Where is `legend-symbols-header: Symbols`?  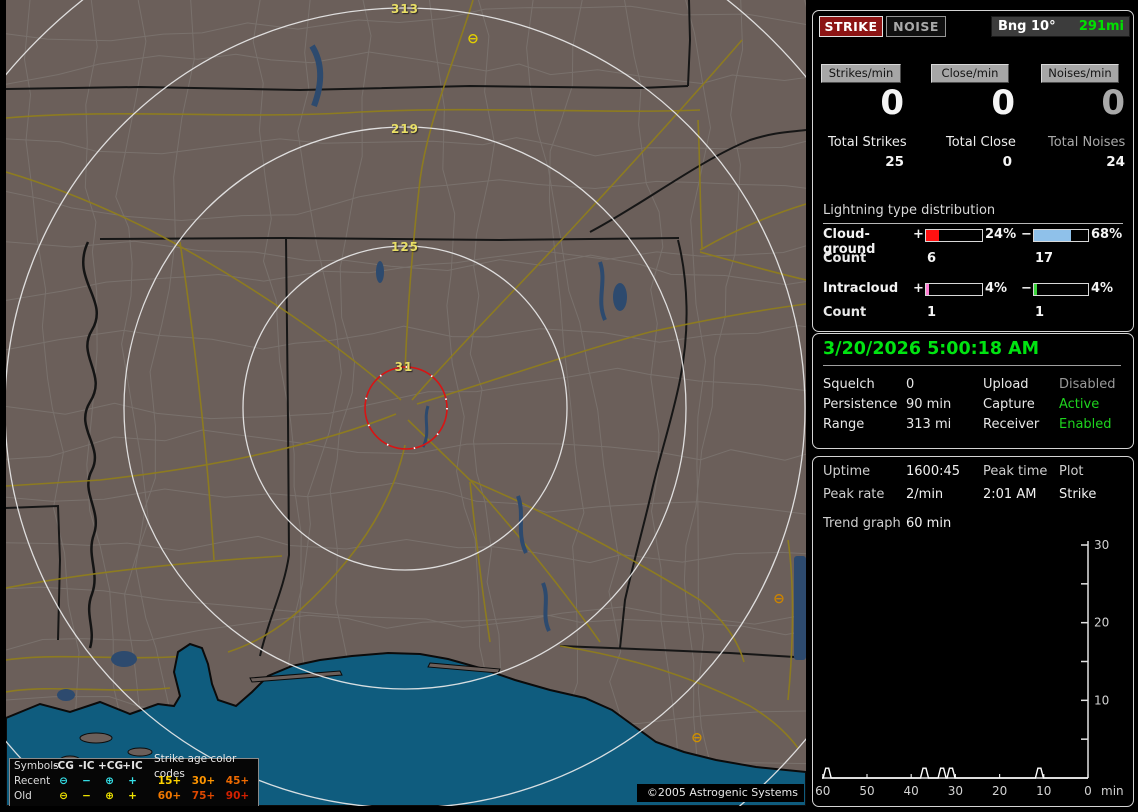 legend-symbols-header: Symbols is located at coordinates (36, 766).